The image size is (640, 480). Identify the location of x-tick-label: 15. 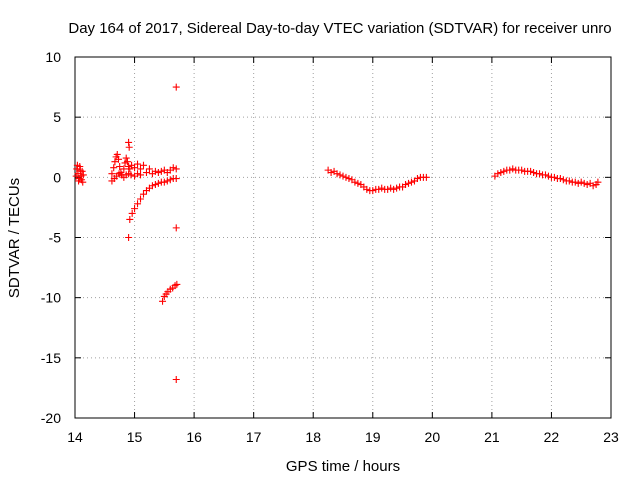
(135, 437).